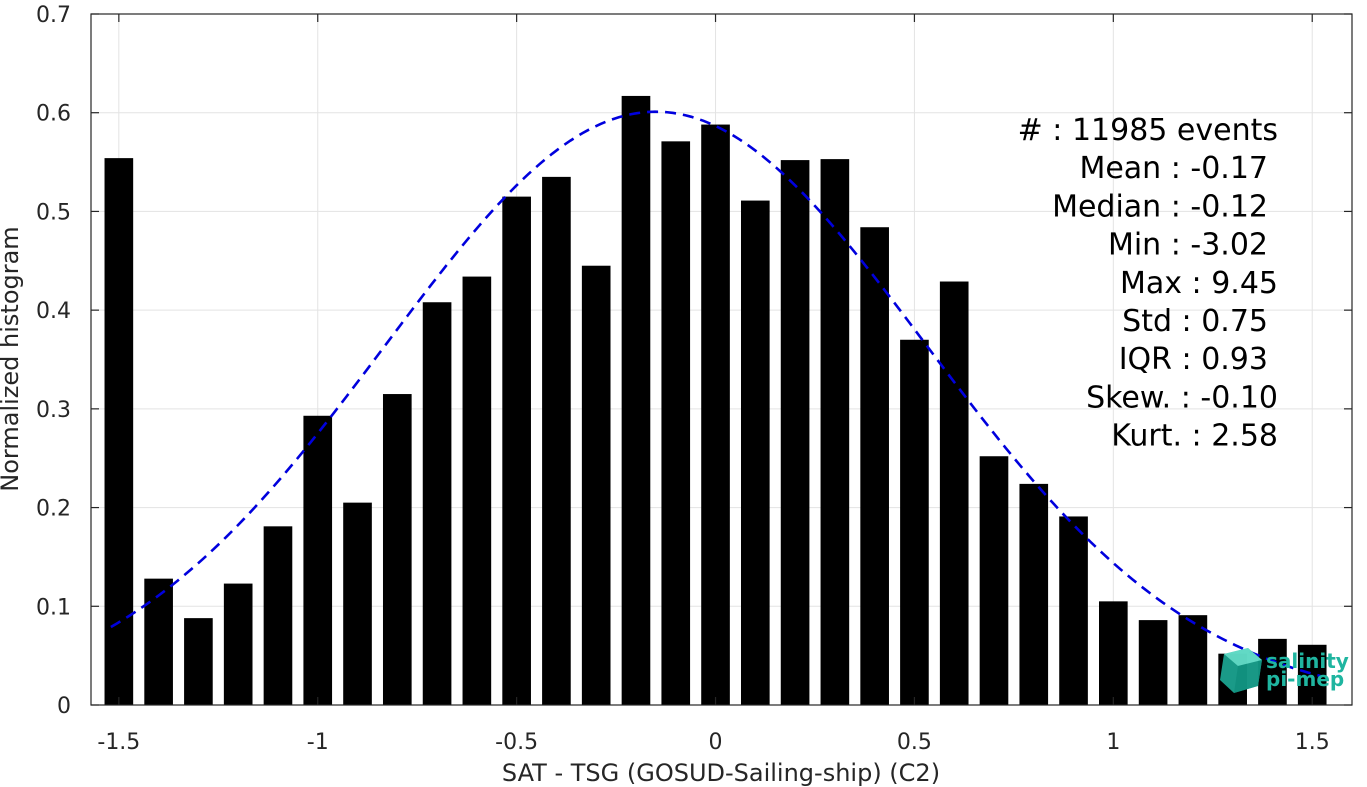 The width and height of the screenshot is (1367, 787). I want to click on x-tick-label-2: -0.5, so click(516, 742).